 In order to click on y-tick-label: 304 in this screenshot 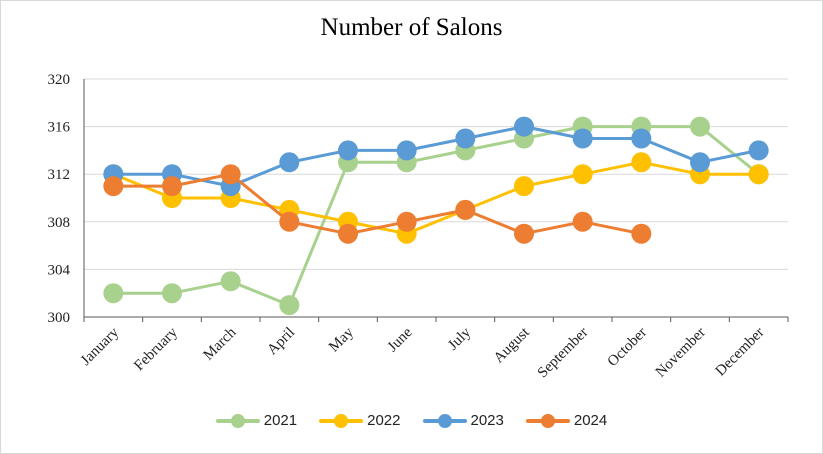, I will do `click(59, 270)`.